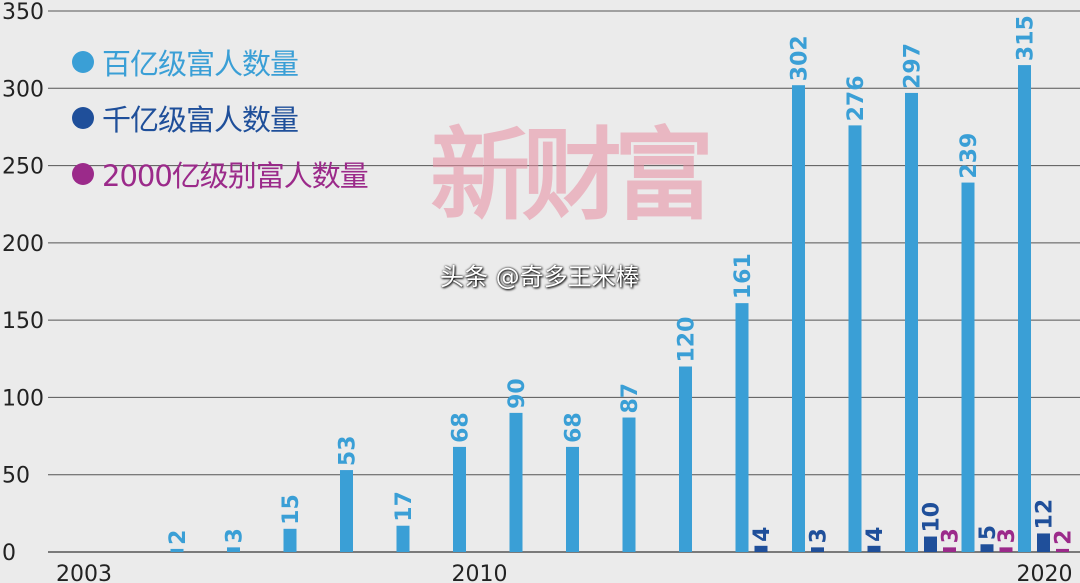 This screenshot has height=583, width=1080. I want to click on y-tick-label: 200, so click(23, 244).